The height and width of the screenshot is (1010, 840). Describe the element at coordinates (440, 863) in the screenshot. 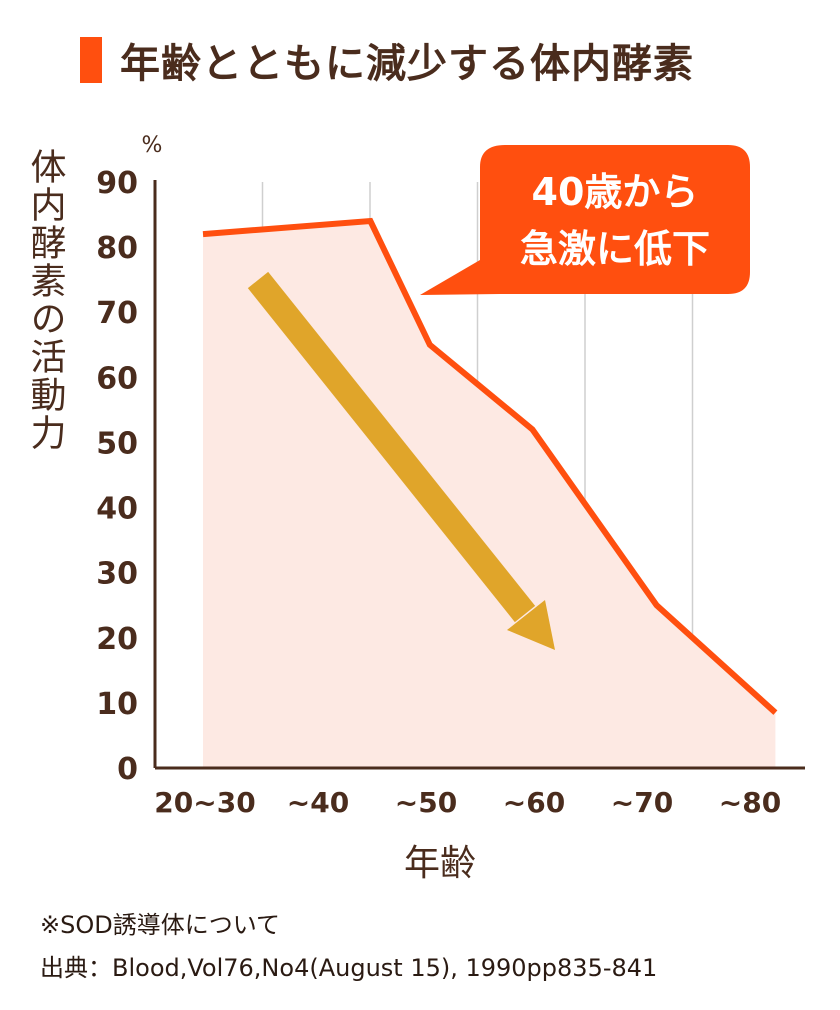

I see `x-axis-label: 年齢` at that location.